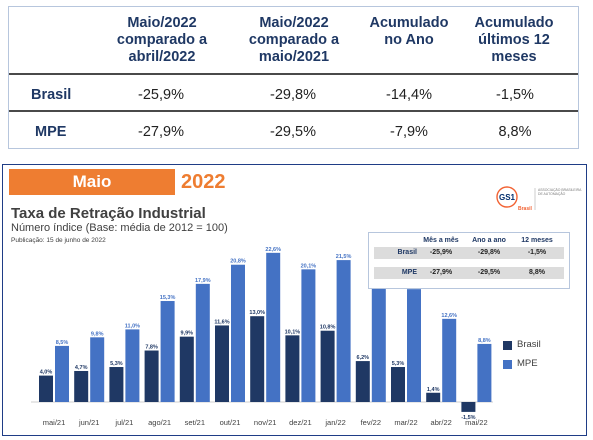 The height and width of the screenshot is (440, 593). What do you see at coordinates (51, 95) in the screenshot?
I see `row-label-brasil: Brasil` at bounding box center [51, 95].